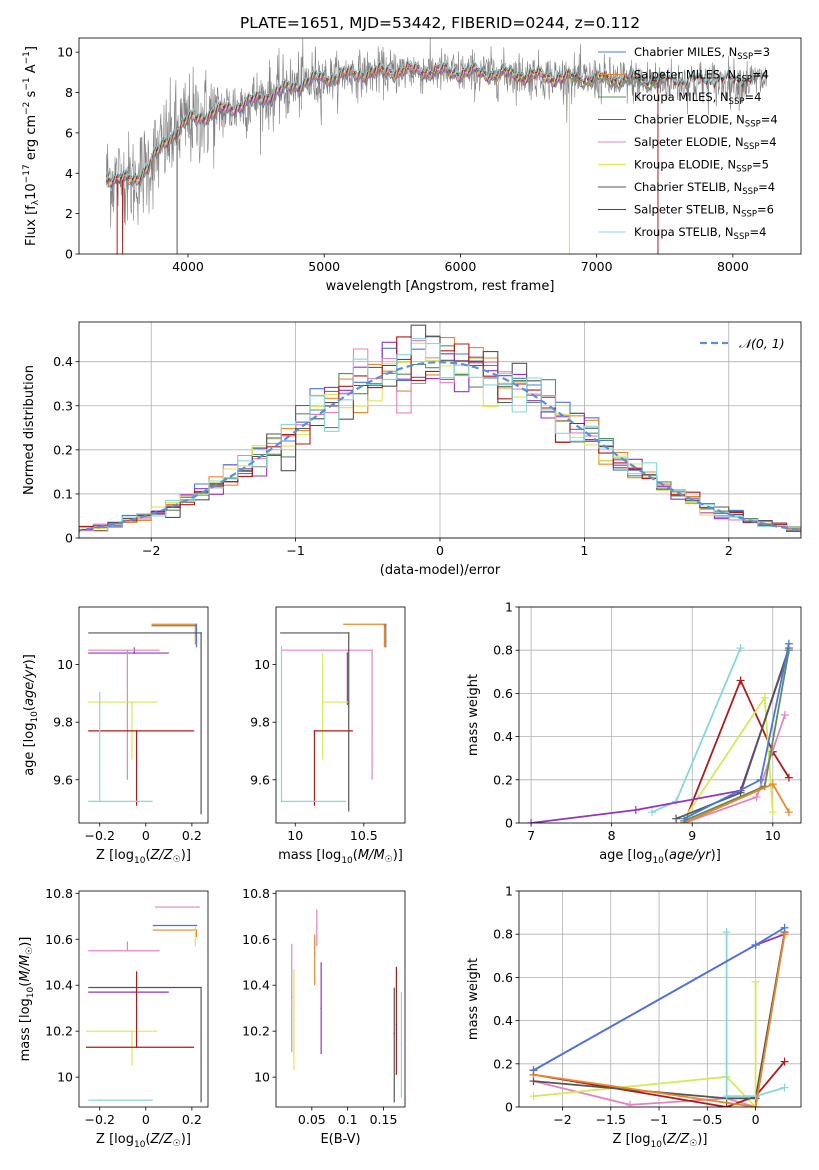 The image size is (819, 1170). I want to click on x-tick-label: 0.15, so click(384, 1119).